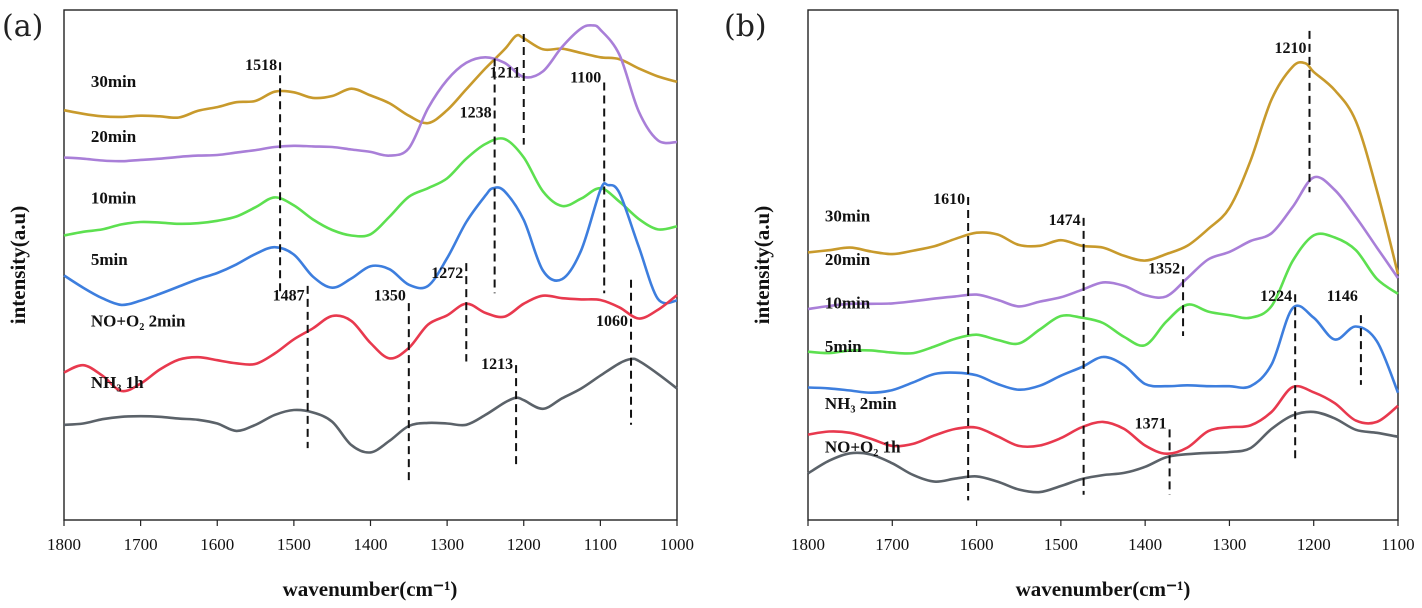  What do you see at coordinates (745, 26) in the screenshot?
I see `panel-label: (b)` at bounding box center [745, 26].